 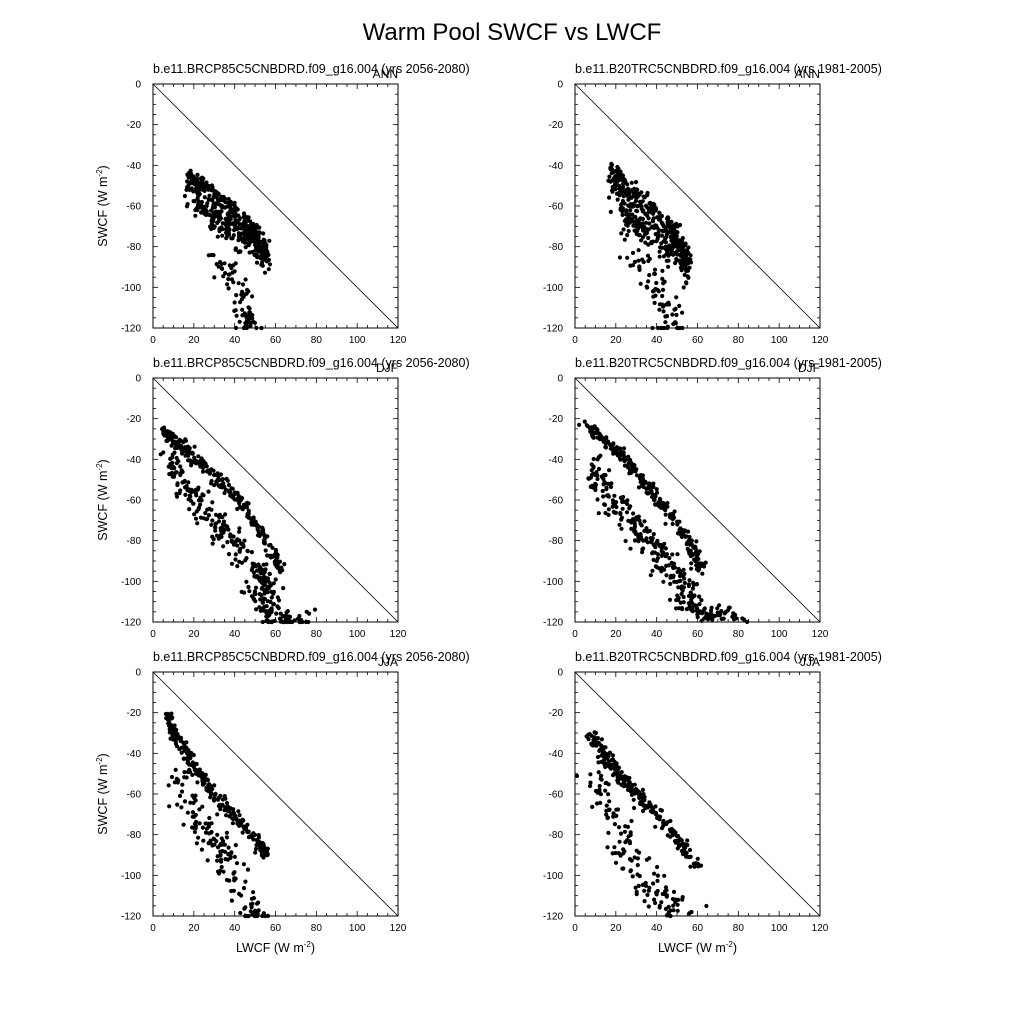 What do you see at coordinates (357, 634) in the screenshot?
I see `x-tick-label: 100` at bounding box center [357, 634].